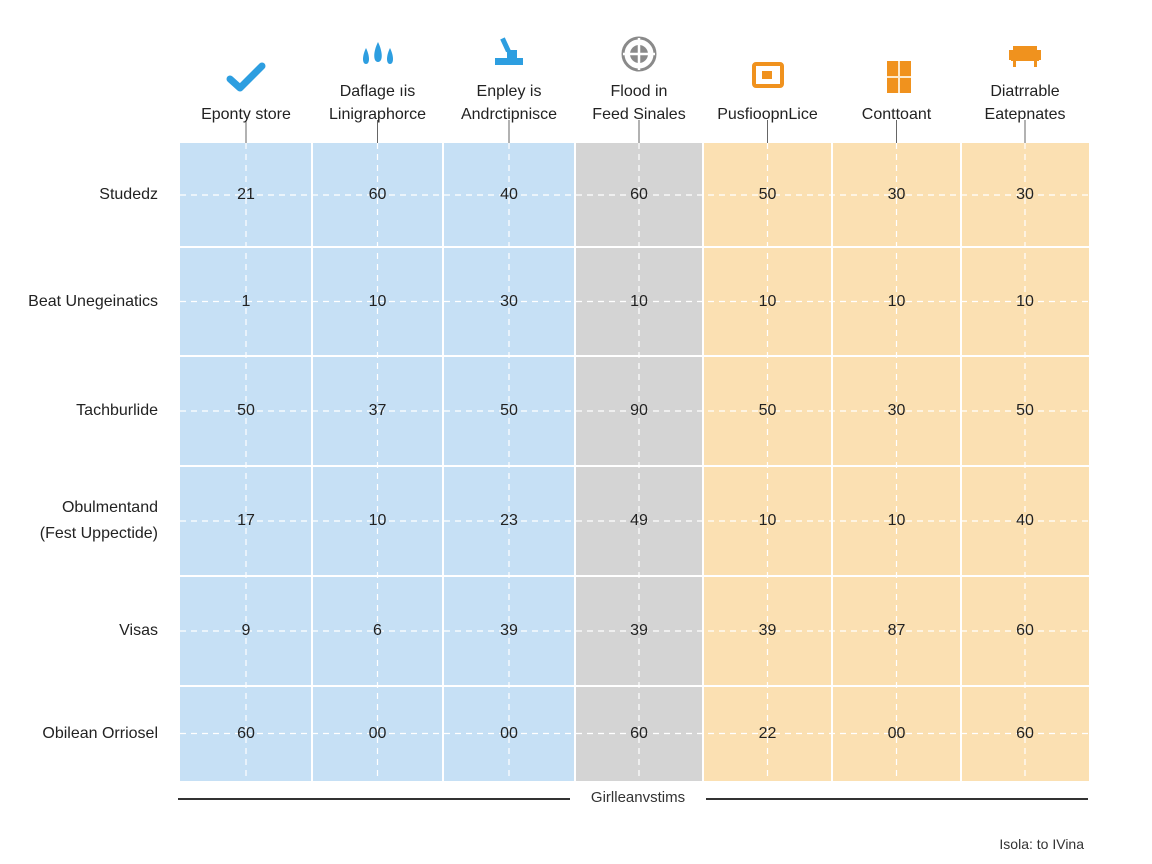 Image resolution: width=1152 pixels, height=864 pixels. Describe the element at coordinates (377, 103) in the screenshot. I see `column-header-label: Daflage ıis Linigraphorce` at that location.